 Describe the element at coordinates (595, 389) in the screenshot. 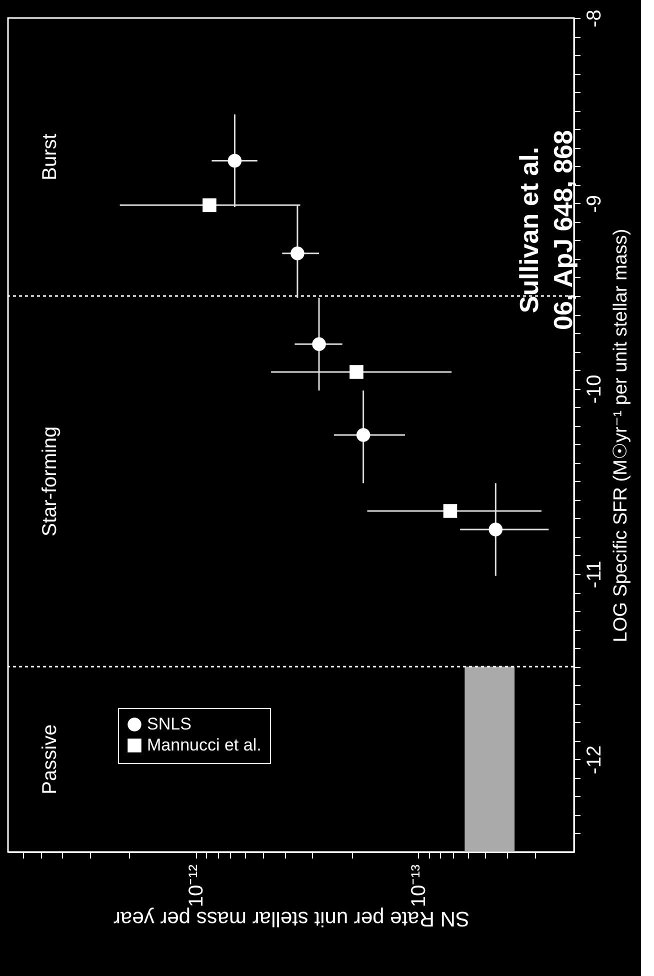

I see `y-tick-label: -10` at that location.